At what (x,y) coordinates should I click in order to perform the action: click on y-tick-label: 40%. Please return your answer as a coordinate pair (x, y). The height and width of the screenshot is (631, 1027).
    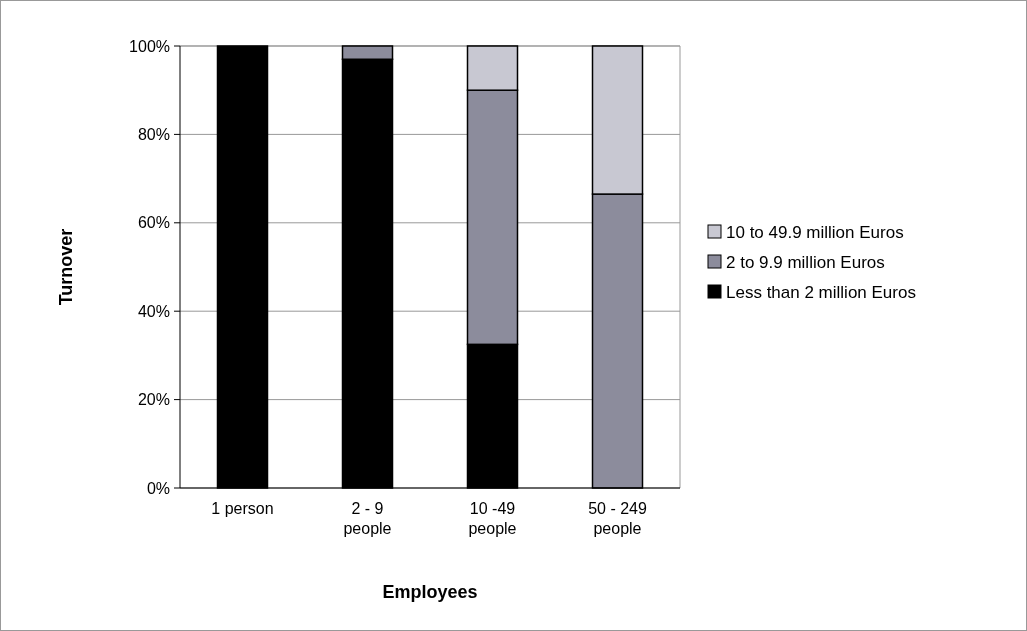
    Looking at the image, I should click on (153, 311).